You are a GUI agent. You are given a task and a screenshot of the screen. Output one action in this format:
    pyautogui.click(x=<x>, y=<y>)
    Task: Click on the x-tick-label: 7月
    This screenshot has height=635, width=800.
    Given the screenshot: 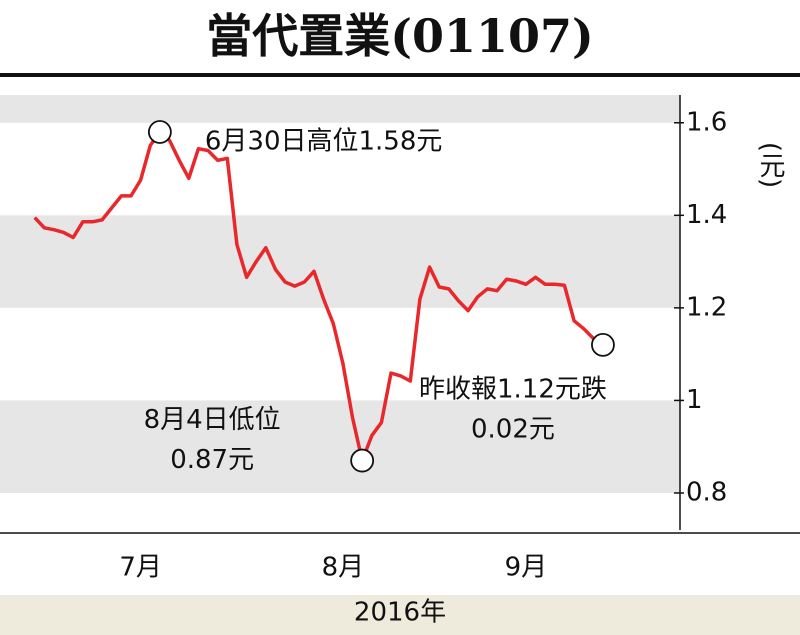 What is the action you would take?
    pyautogui.click(x=140, y=568)
    